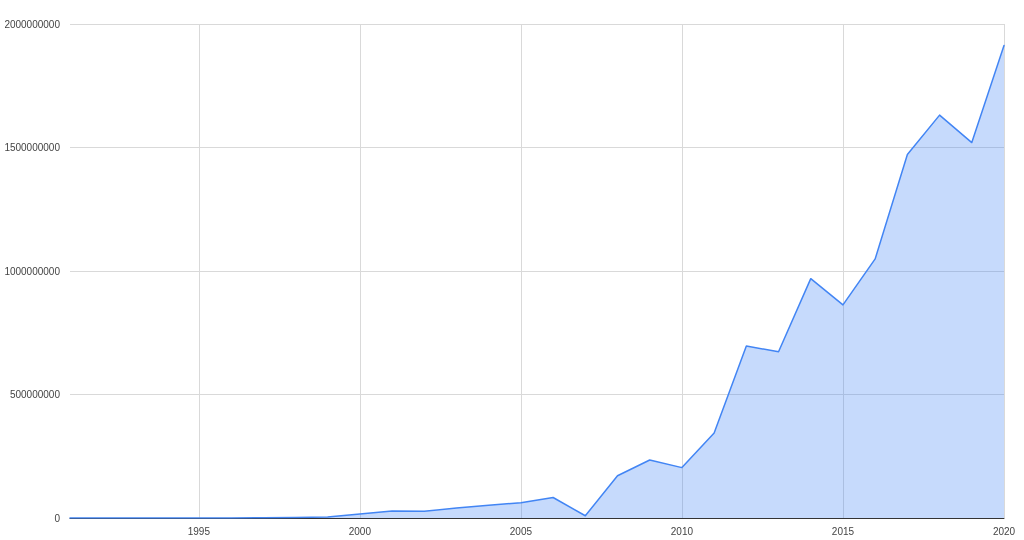 The image size is (1024, 540). I want to click on y-tick-label: 500000000, so click(35, 394).